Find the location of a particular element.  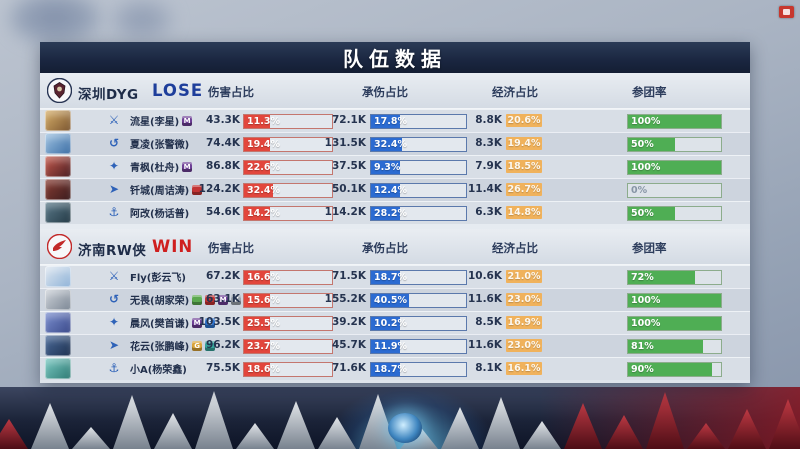

economy-value: 7.9K is located at coordinates (488, 166).